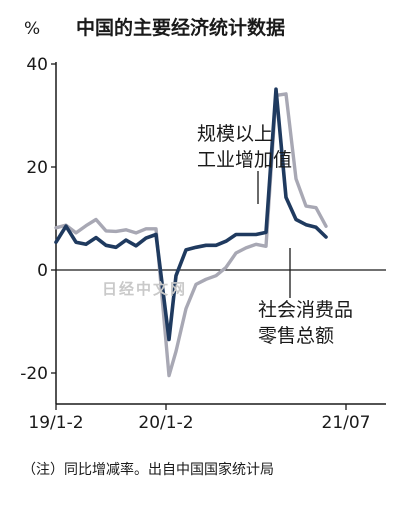 The height and width of the screenshot is (507, 400). I want to click on annotation-retail-sales-line2: 零售总额, so click(296, 336).